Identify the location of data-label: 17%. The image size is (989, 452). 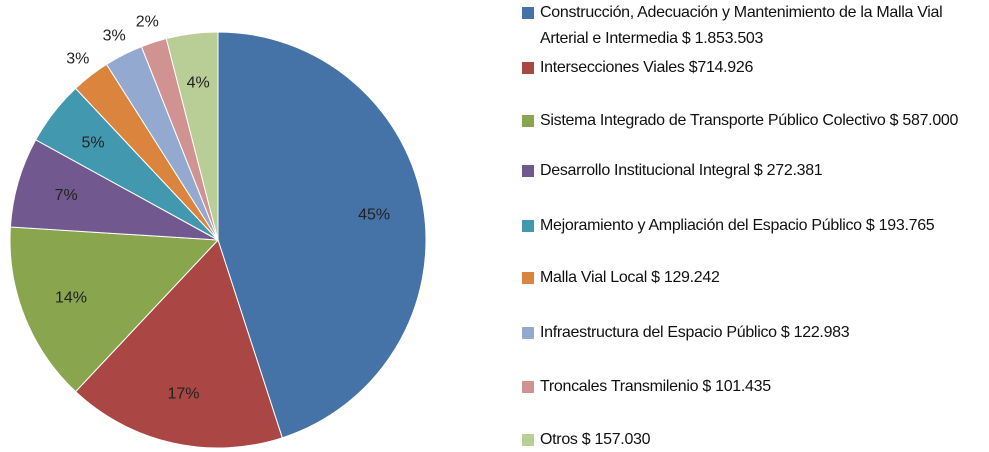
(184, 393).